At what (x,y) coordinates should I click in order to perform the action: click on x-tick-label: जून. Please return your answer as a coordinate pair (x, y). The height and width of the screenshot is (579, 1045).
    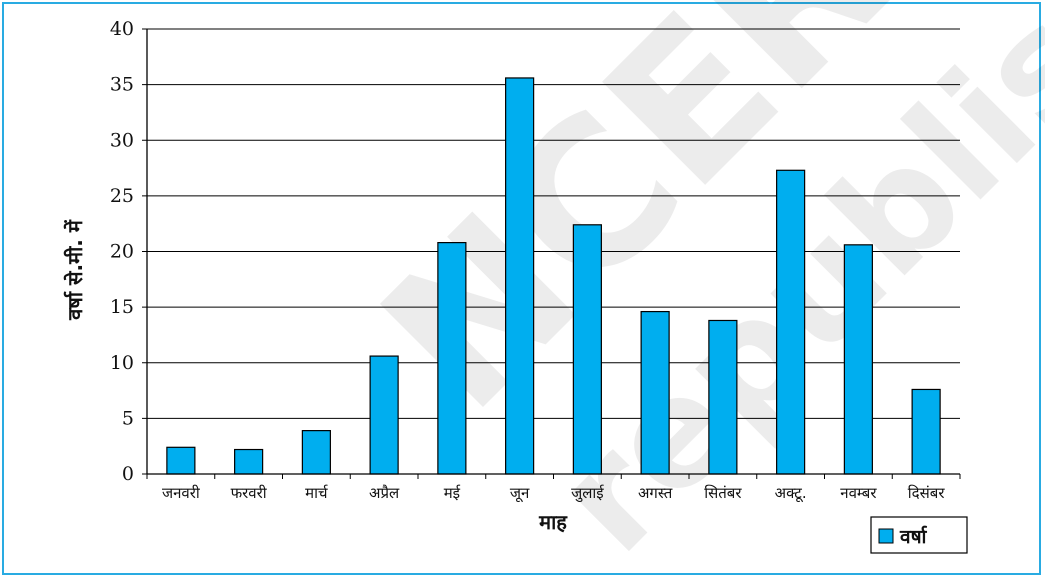
    Looking at the image, I should click on (520, 493).